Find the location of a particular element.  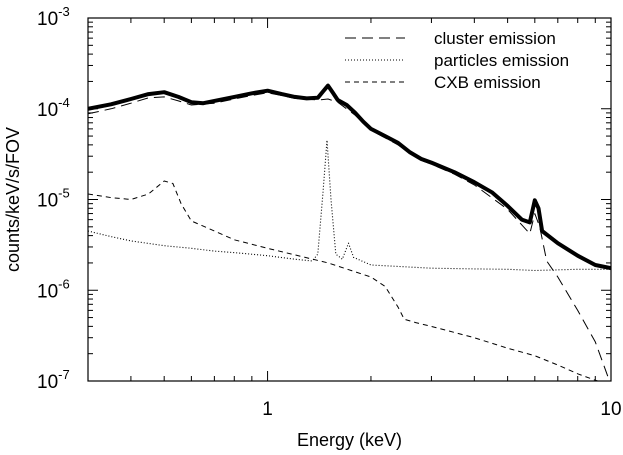

y-tick-label: 10⁻³ is located at coordinates (53, 17).